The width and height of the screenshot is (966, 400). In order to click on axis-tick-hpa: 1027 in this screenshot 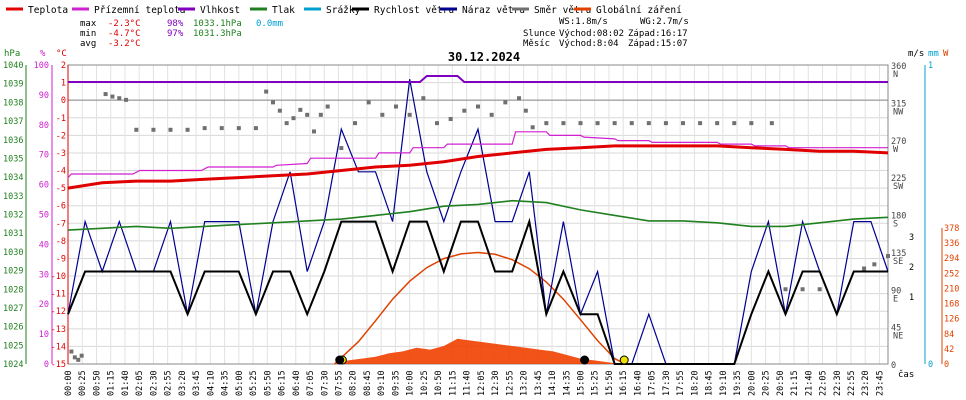, I will do `click(13, 309)`.